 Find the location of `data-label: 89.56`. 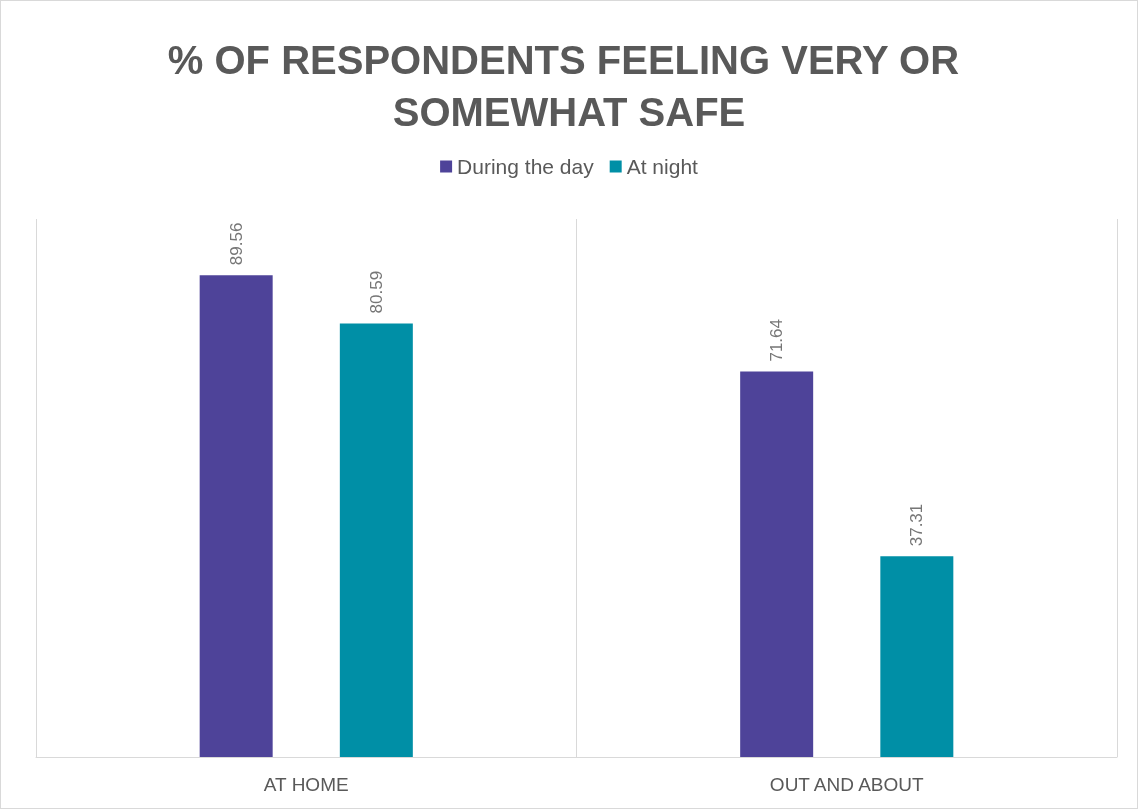

data-label: 89.56 is located at coordinates (236, 244).